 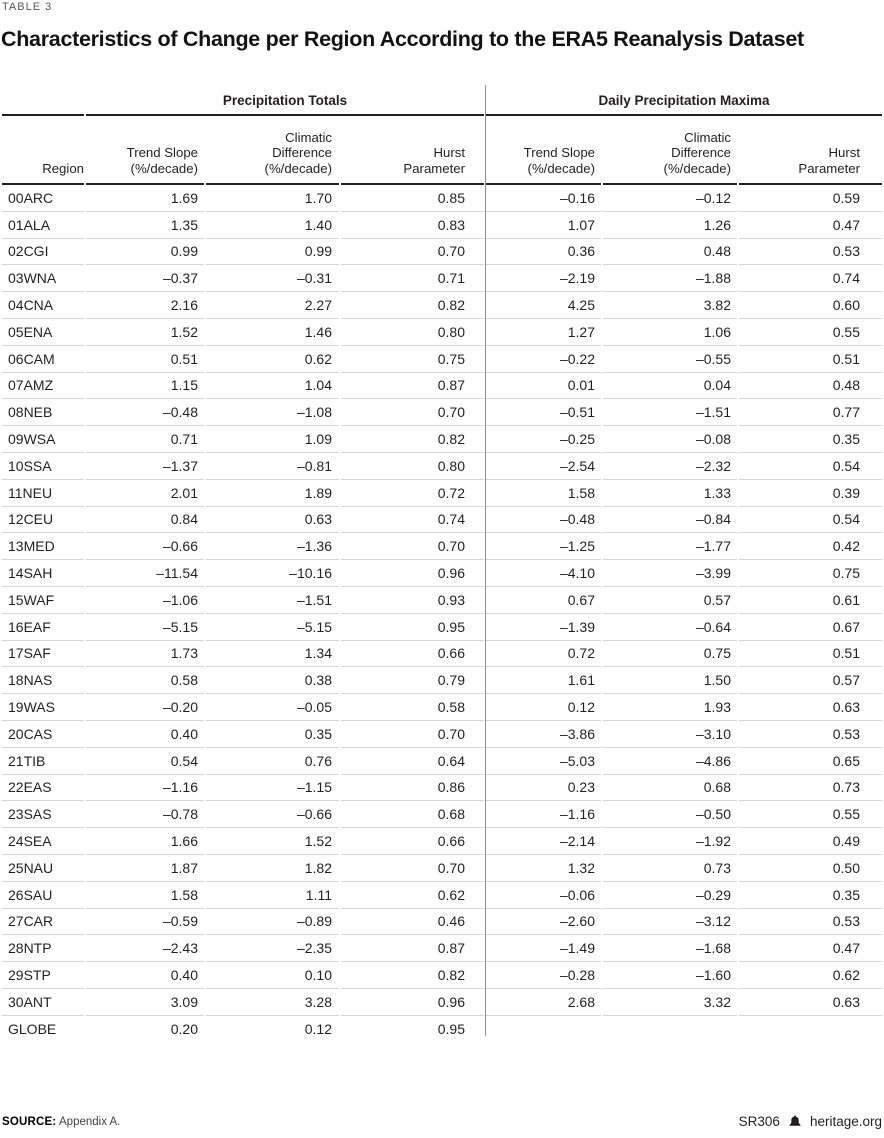 I want to click on value-cell: 0.95, so click(x=451, y=1028).